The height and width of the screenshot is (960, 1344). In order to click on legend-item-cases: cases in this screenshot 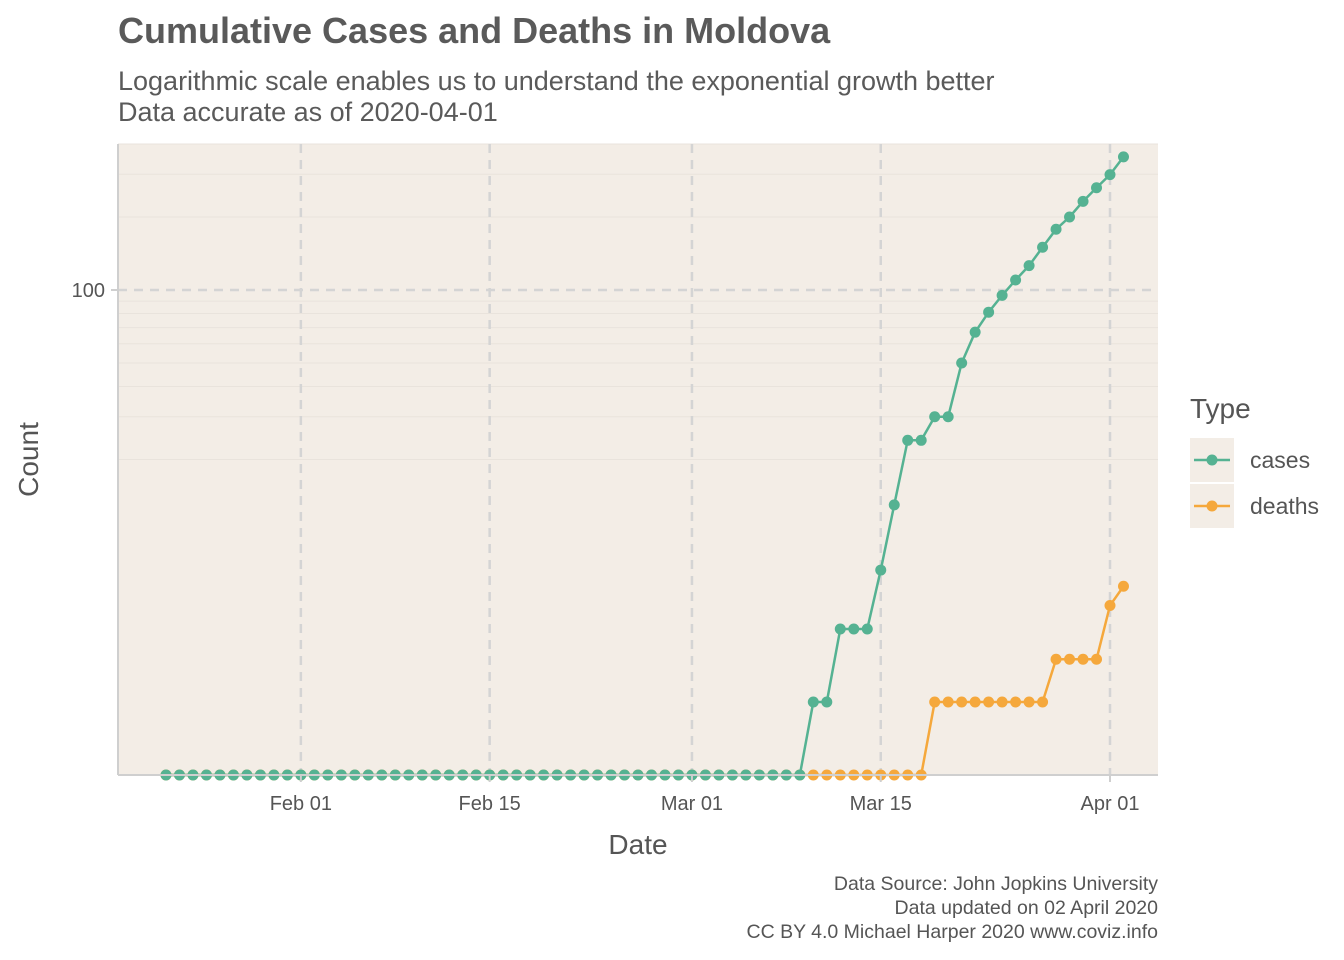, I will do `click(1250, 460)`.